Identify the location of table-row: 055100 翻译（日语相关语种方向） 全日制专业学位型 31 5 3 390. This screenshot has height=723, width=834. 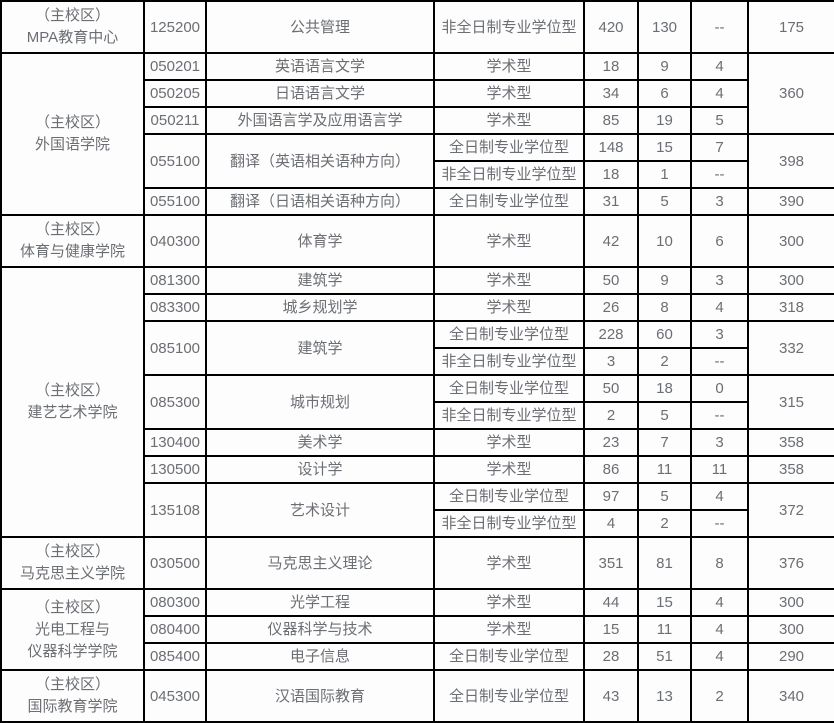
(417, 201).